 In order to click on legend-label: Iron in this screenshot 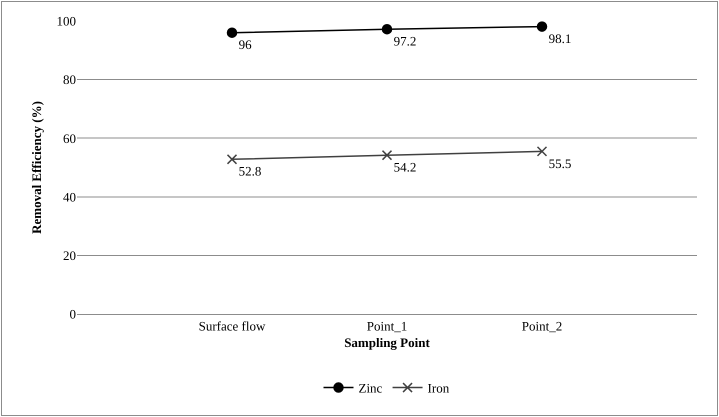, I will do `click(439, 388)`.